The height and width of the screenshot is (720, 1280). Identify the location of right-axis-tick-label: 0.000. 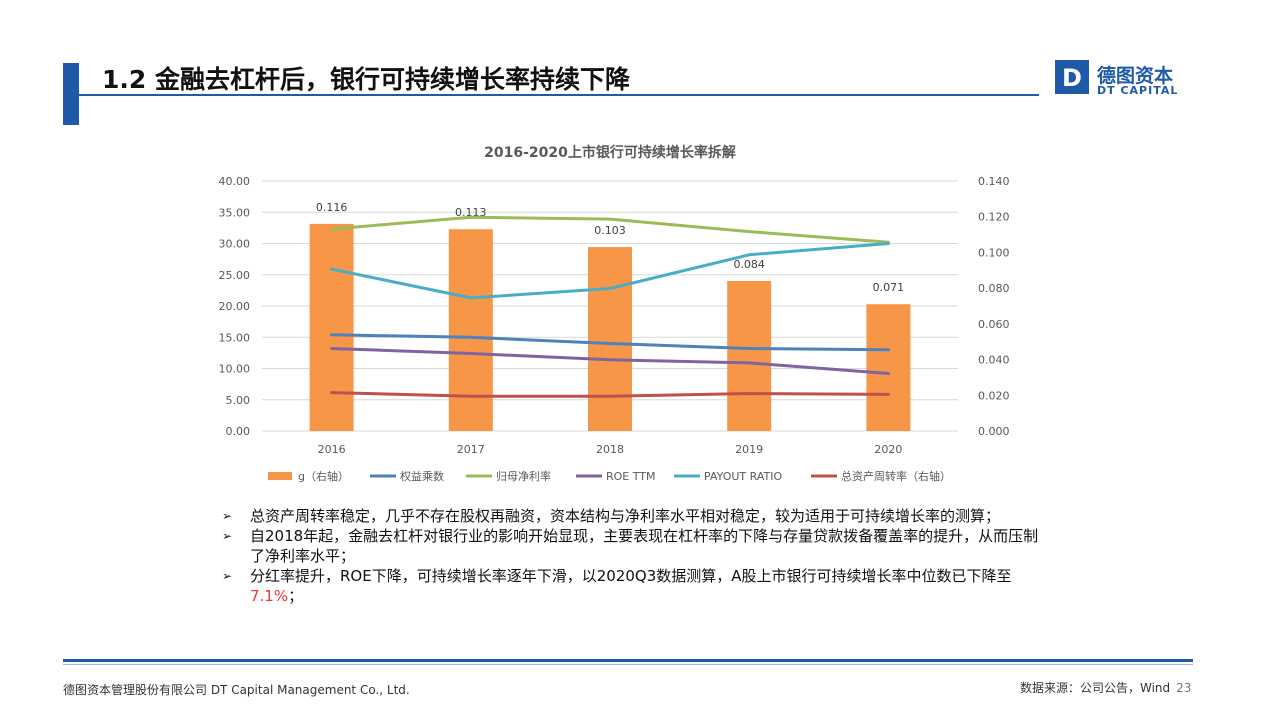
(994, 431).